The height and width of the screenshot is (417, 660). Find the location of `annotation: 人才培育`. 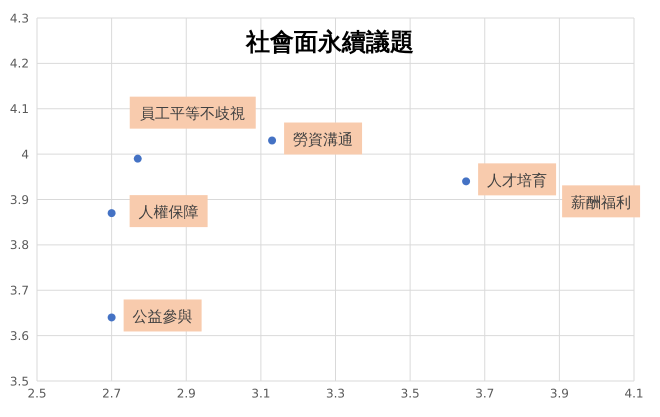

annotation: 人才培育 is located at coordinates (517, 180).